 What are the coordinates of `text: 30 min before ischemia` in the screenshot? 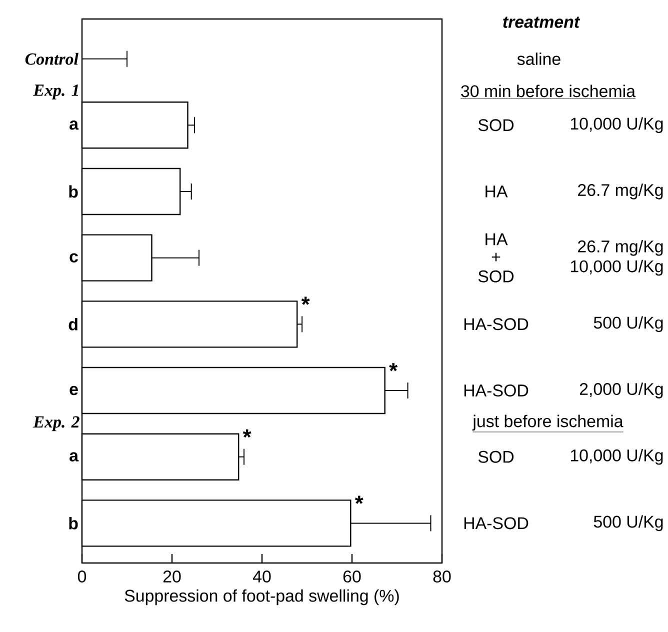 It's located at (548, 91).